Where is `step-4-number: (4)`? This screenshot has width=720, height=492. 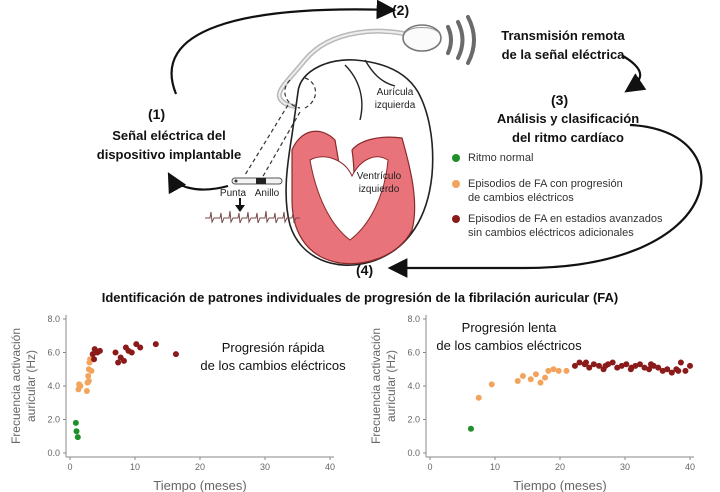 step-4-number: (4) is located at coordinates (365, 270).